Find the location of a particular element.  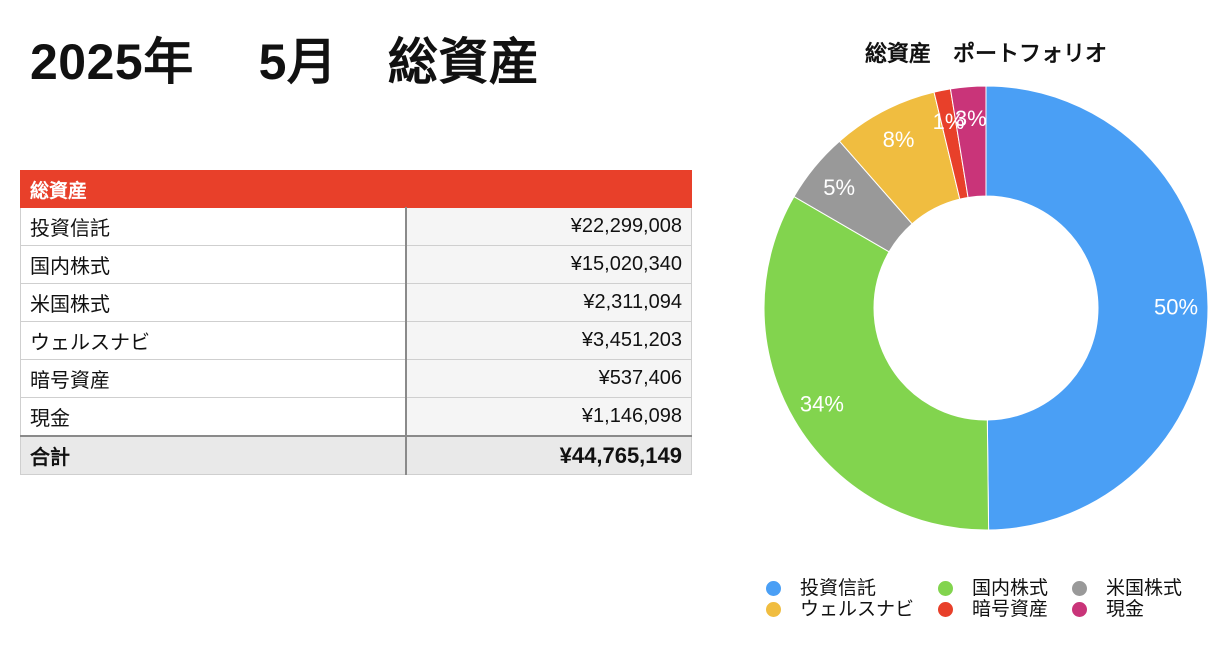

row-label: 現金 is located at coordinates (213, 417).